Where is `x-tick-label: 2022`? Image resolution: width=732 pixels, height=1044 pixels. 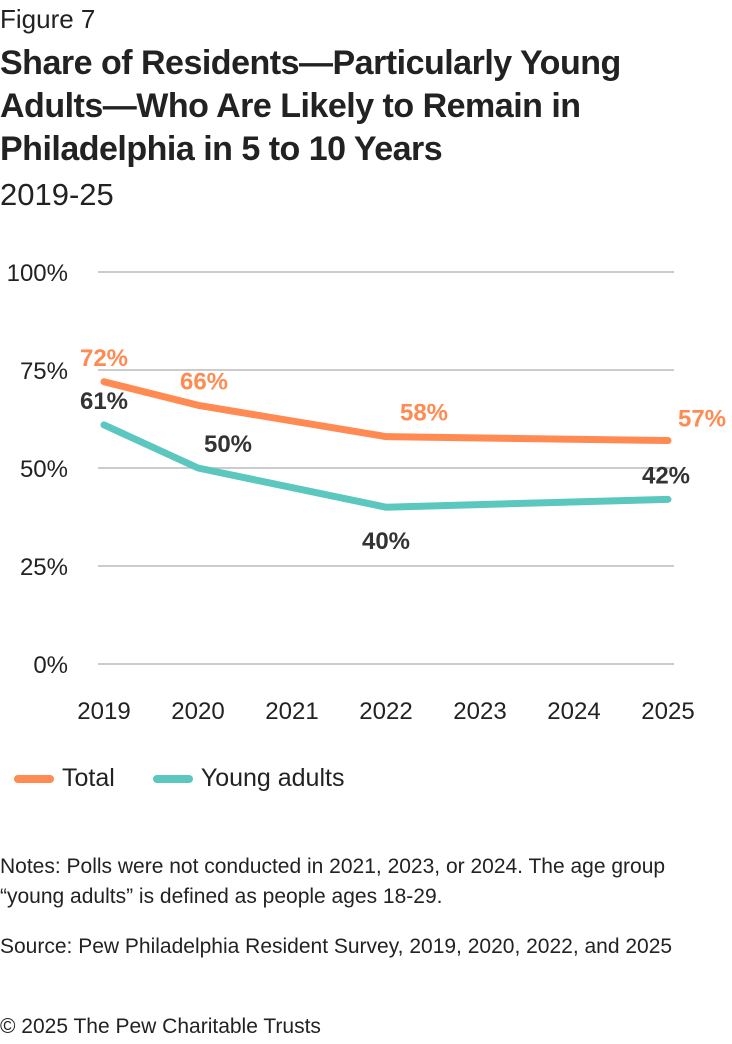 x-tick-label: 2022 is located at coordinates (385, 711).